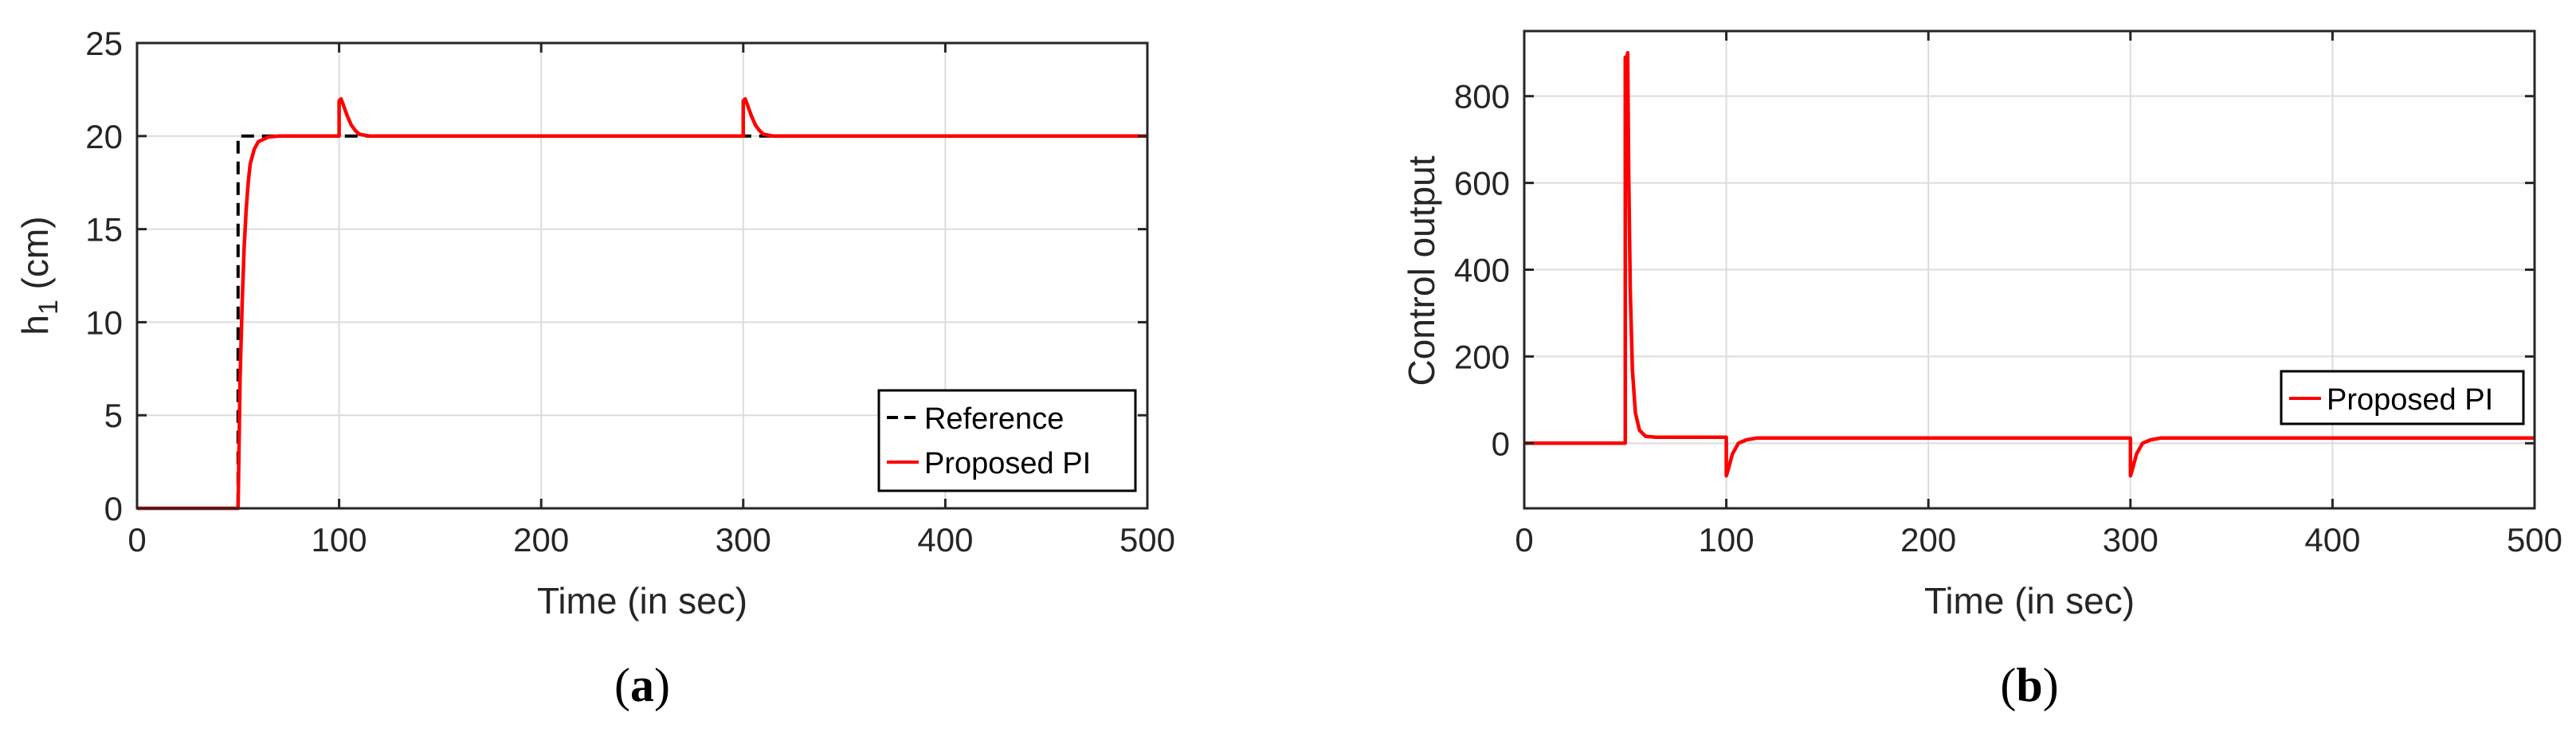 The image size is (2576, 733). What do you see at coordinates (1482, 97) in the screenshot?
I see `y-tick-label: 800` at bounding box center [1482, 97].